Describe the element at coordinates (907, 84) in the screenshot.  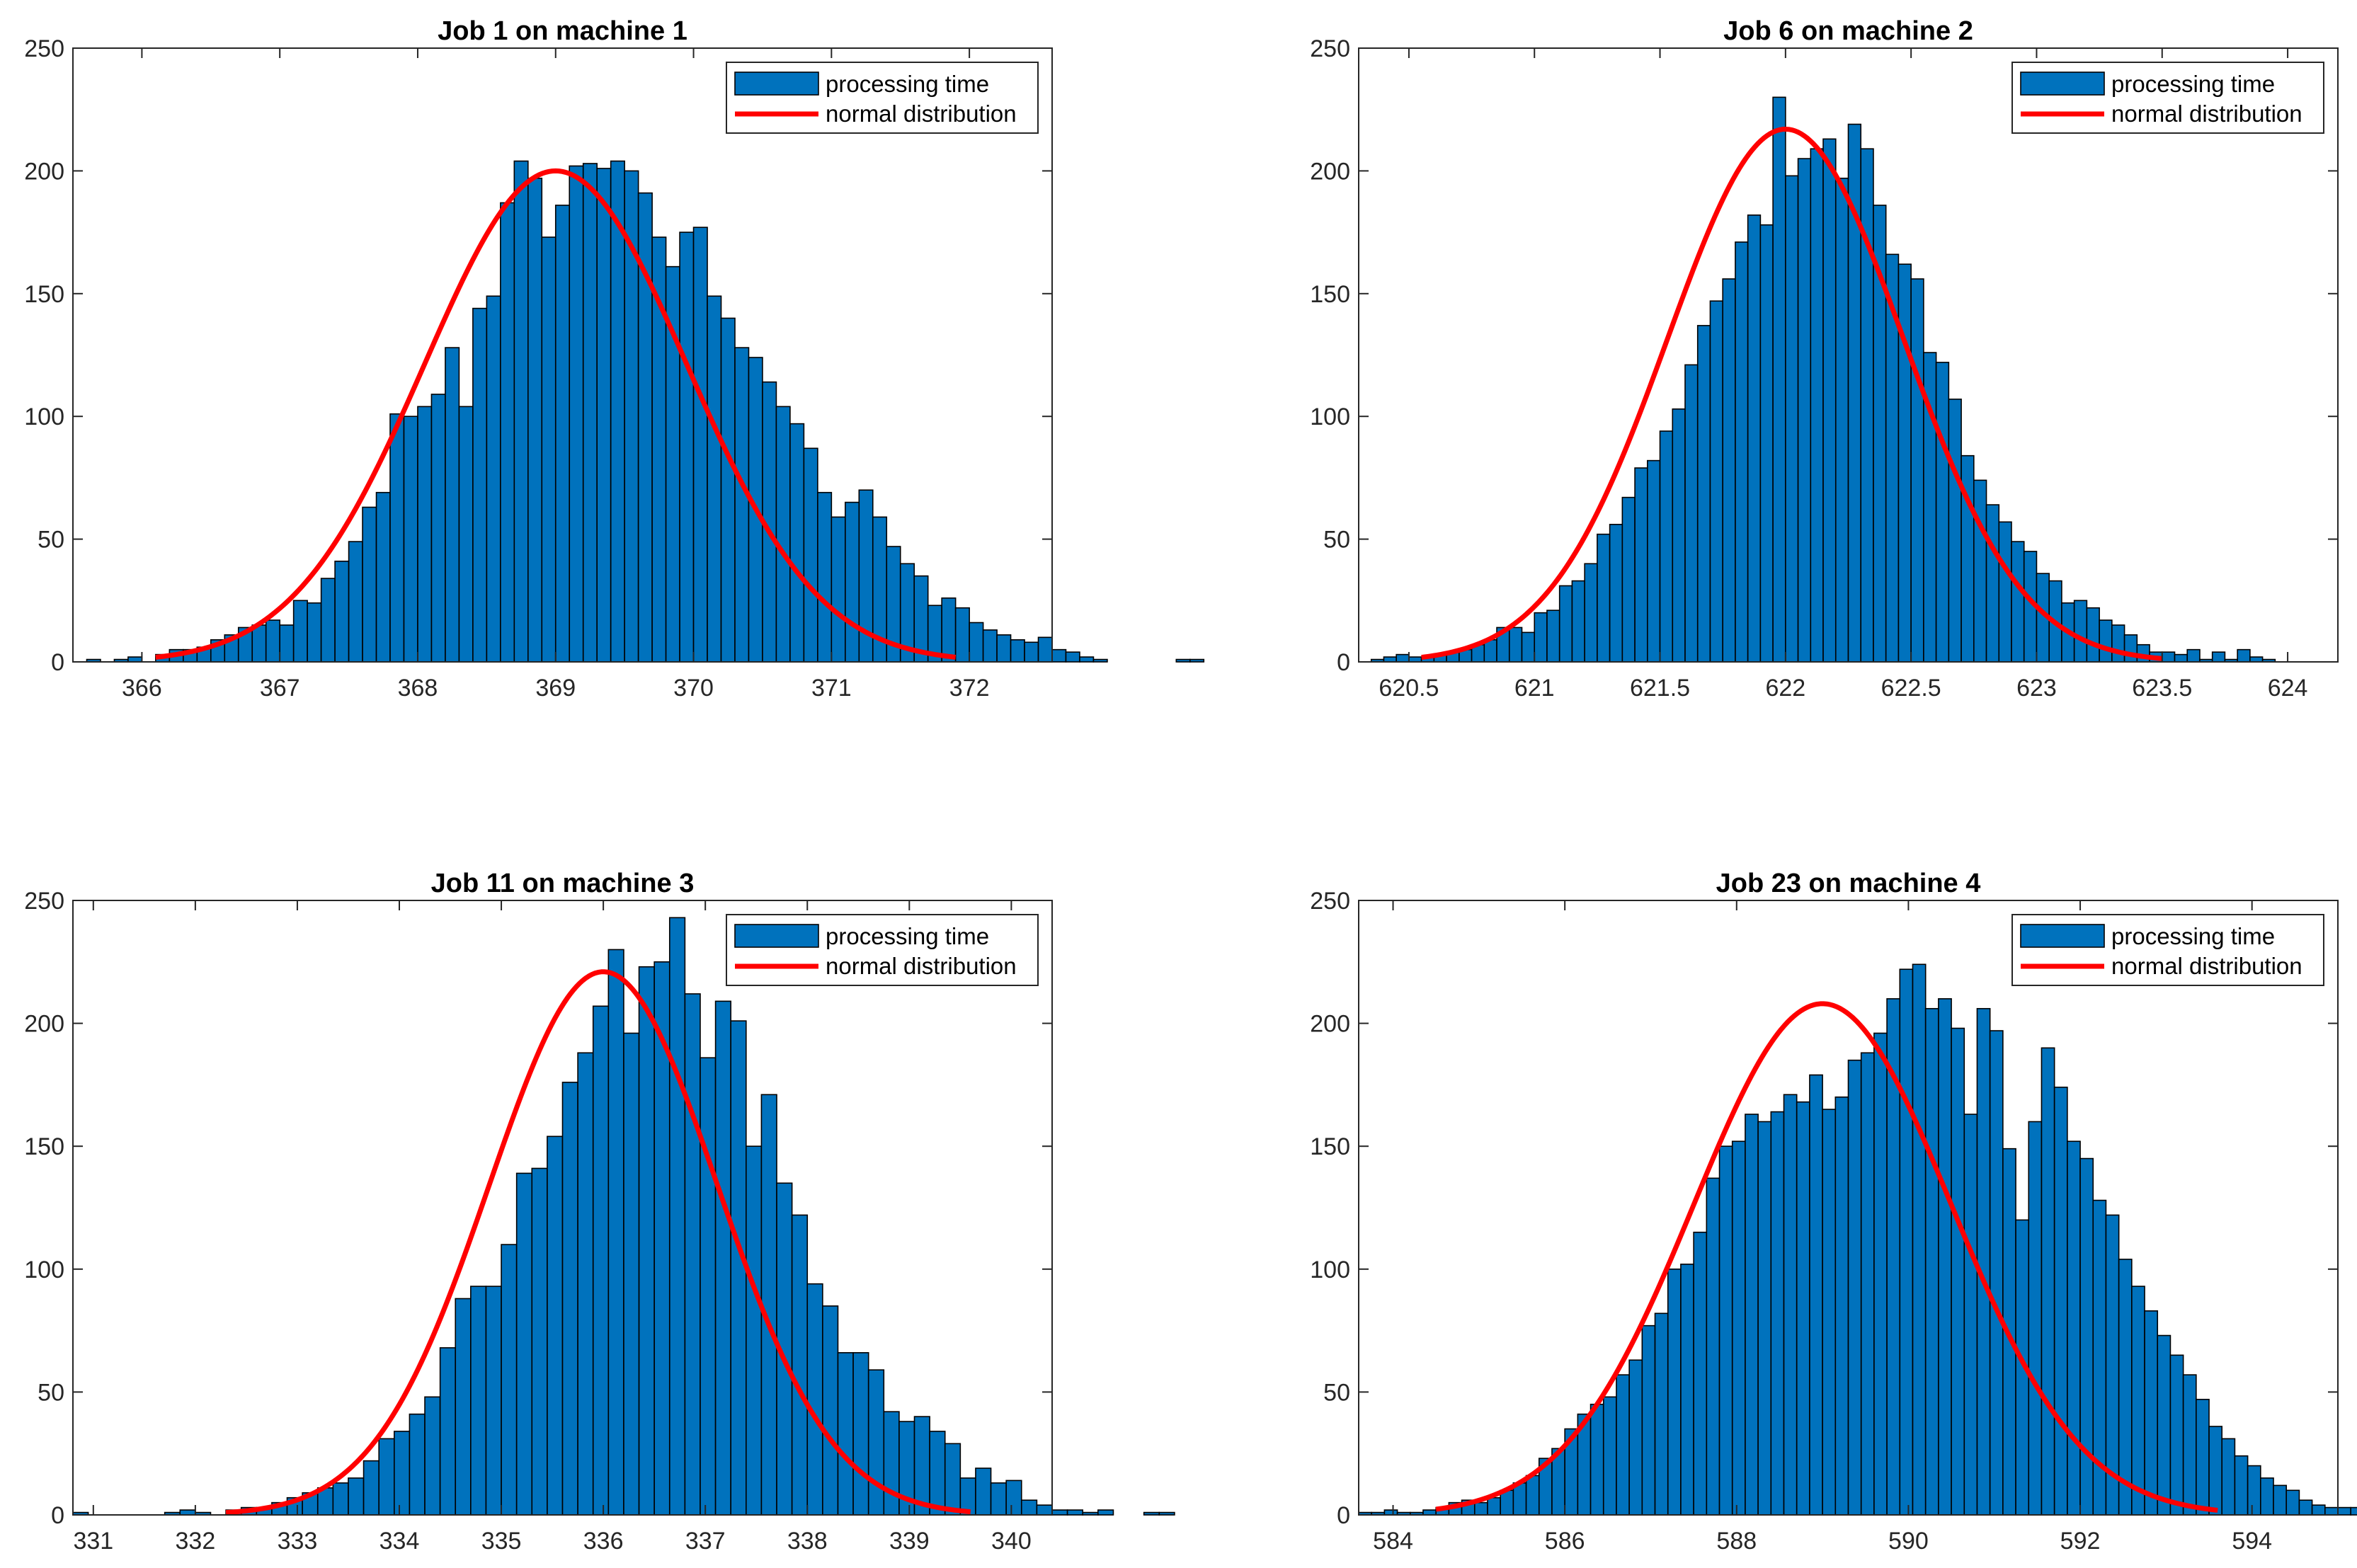
I see `legend-label-processing-time: processing time` at that location.